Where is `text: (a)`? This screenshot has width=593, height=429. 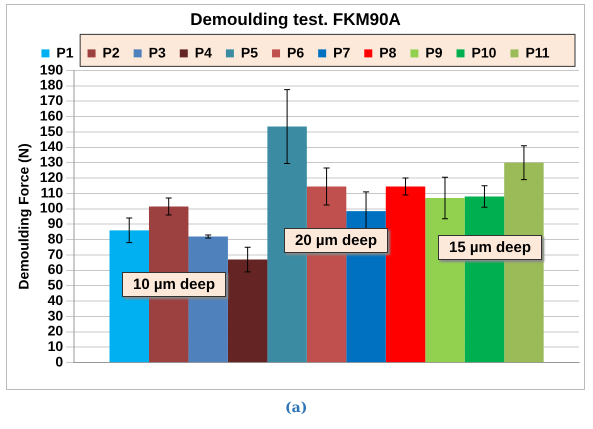 text: (a) is located at coordinates (296, 408).